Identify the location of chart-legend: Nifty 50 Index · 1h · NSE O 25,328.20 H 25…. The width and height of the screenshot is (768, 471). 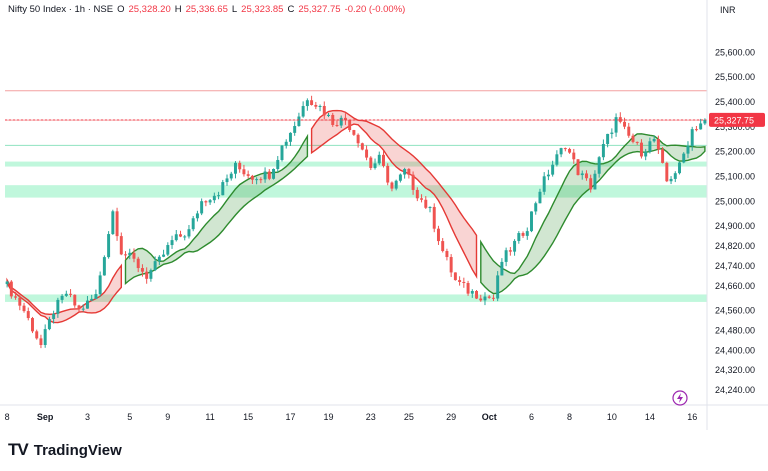
(206, 9).